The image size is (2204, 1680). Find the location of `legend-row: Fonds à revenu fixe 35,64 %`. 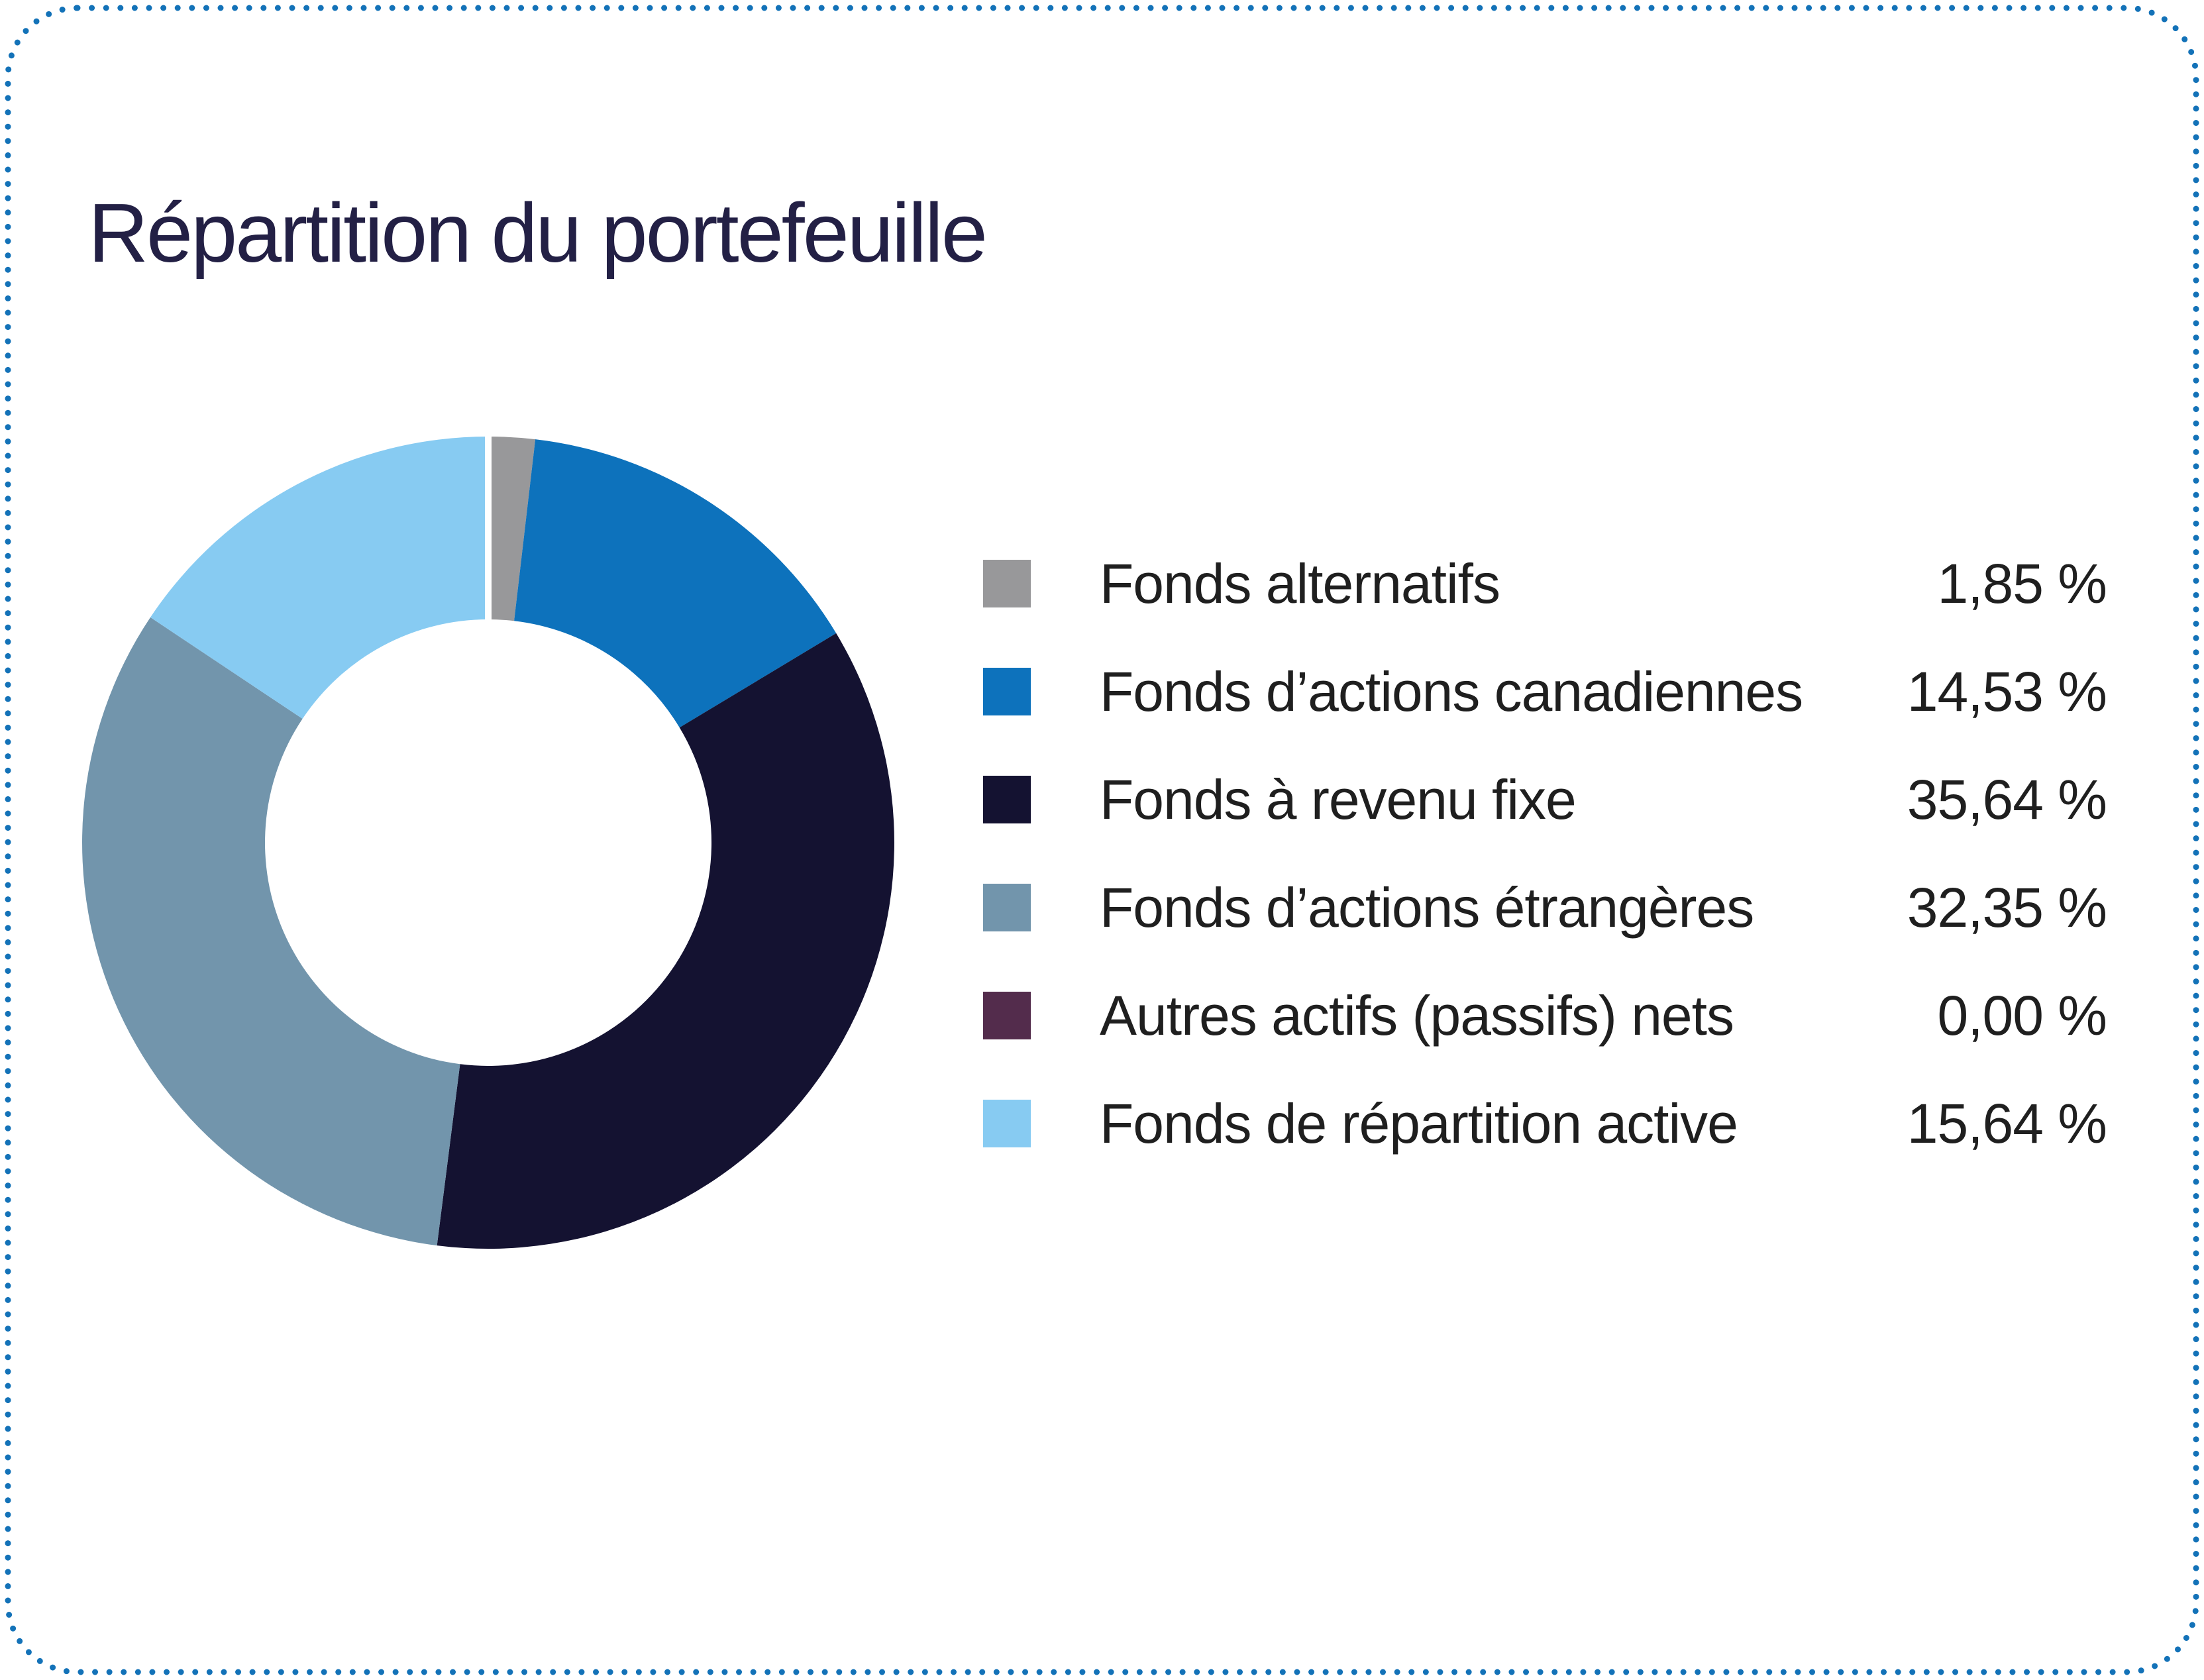

legend-row: Fonds à revenu fixe 35,64 % is located at coordinates (1545, 799).